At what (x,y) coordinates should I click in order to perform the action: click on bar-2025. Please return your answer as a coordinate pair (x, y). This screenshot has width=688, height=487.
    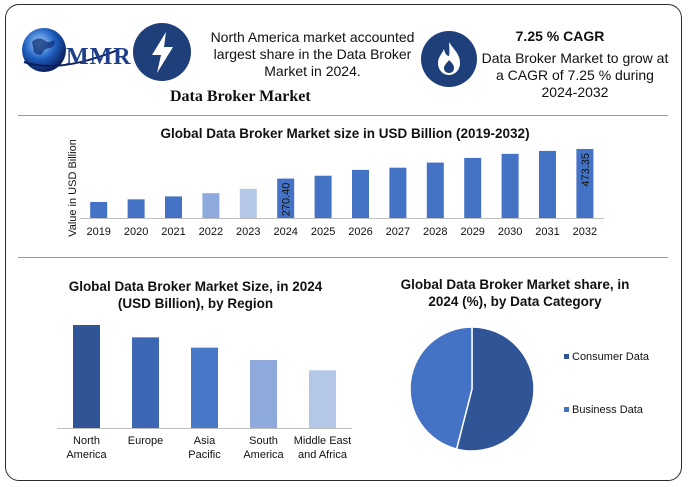
    Looking at the image, I should click on (323, 196).